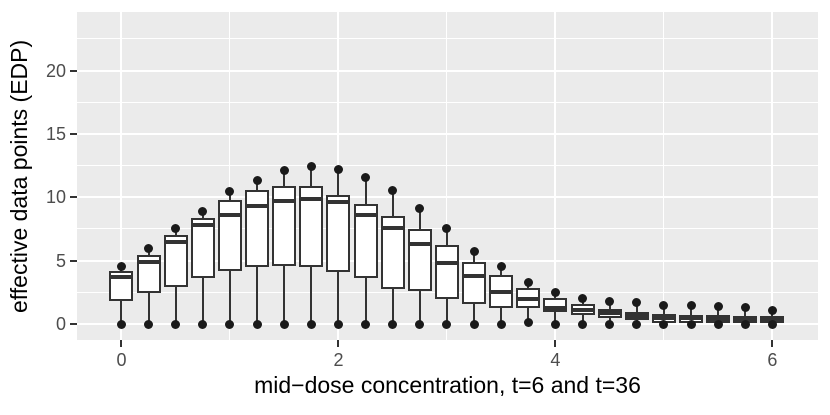  Describe the element at coordinates (121, 343) in the screenshot. I see `x-tick-mark` at that location.